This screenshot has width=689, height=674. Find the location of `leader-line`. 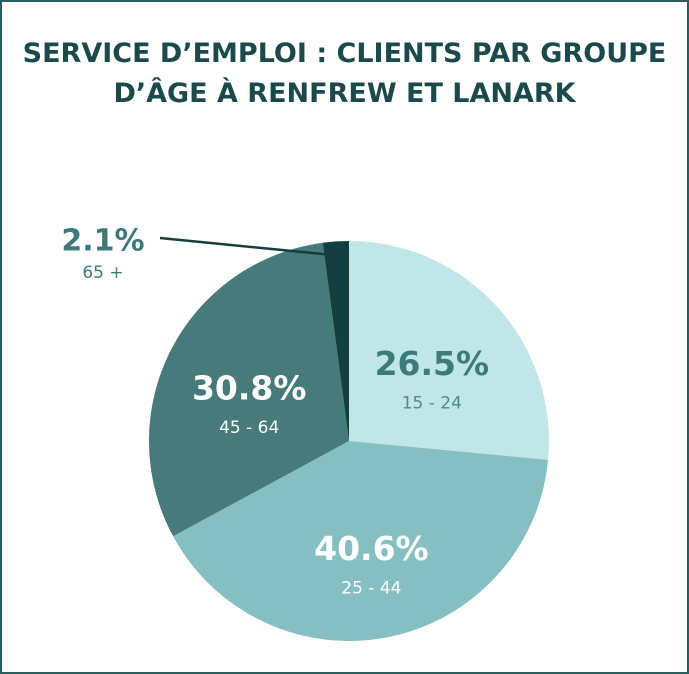

leader-line is located at coordinates (248, 246).